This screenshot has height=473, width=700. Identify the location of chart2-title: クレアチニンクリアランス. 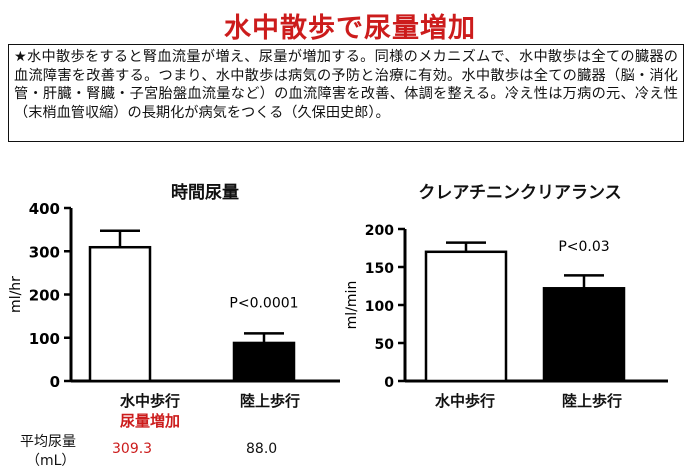
(520, 193).